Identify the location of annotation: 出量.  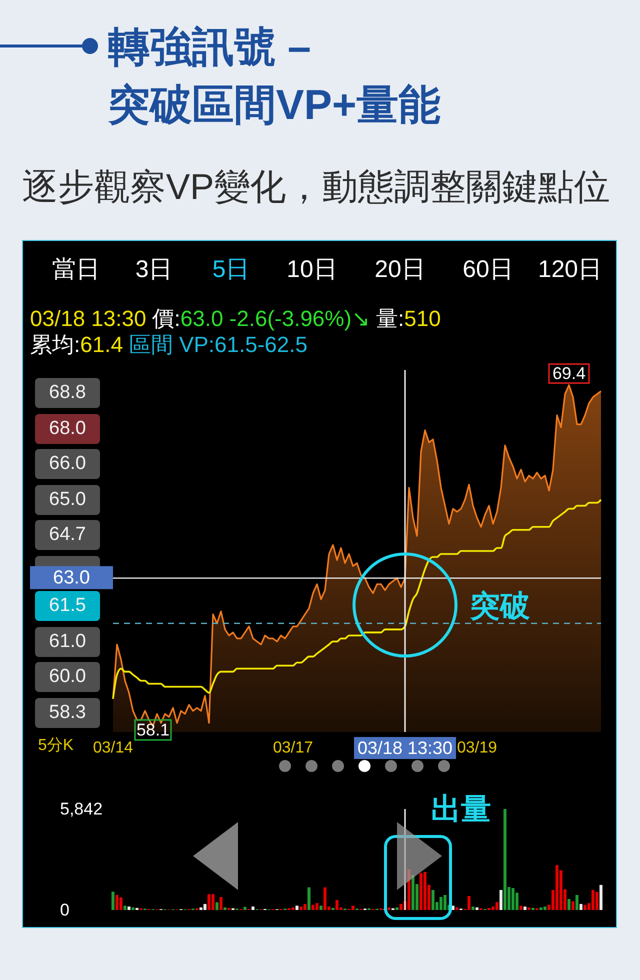
(461, 810).